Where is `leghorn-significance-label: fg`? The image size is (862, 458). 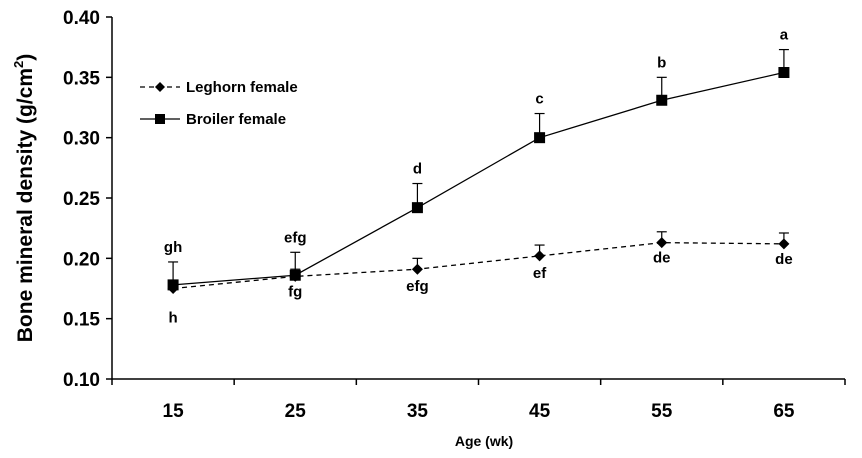 leghorn-significance-label: fg is located at coordinates (295, 291).